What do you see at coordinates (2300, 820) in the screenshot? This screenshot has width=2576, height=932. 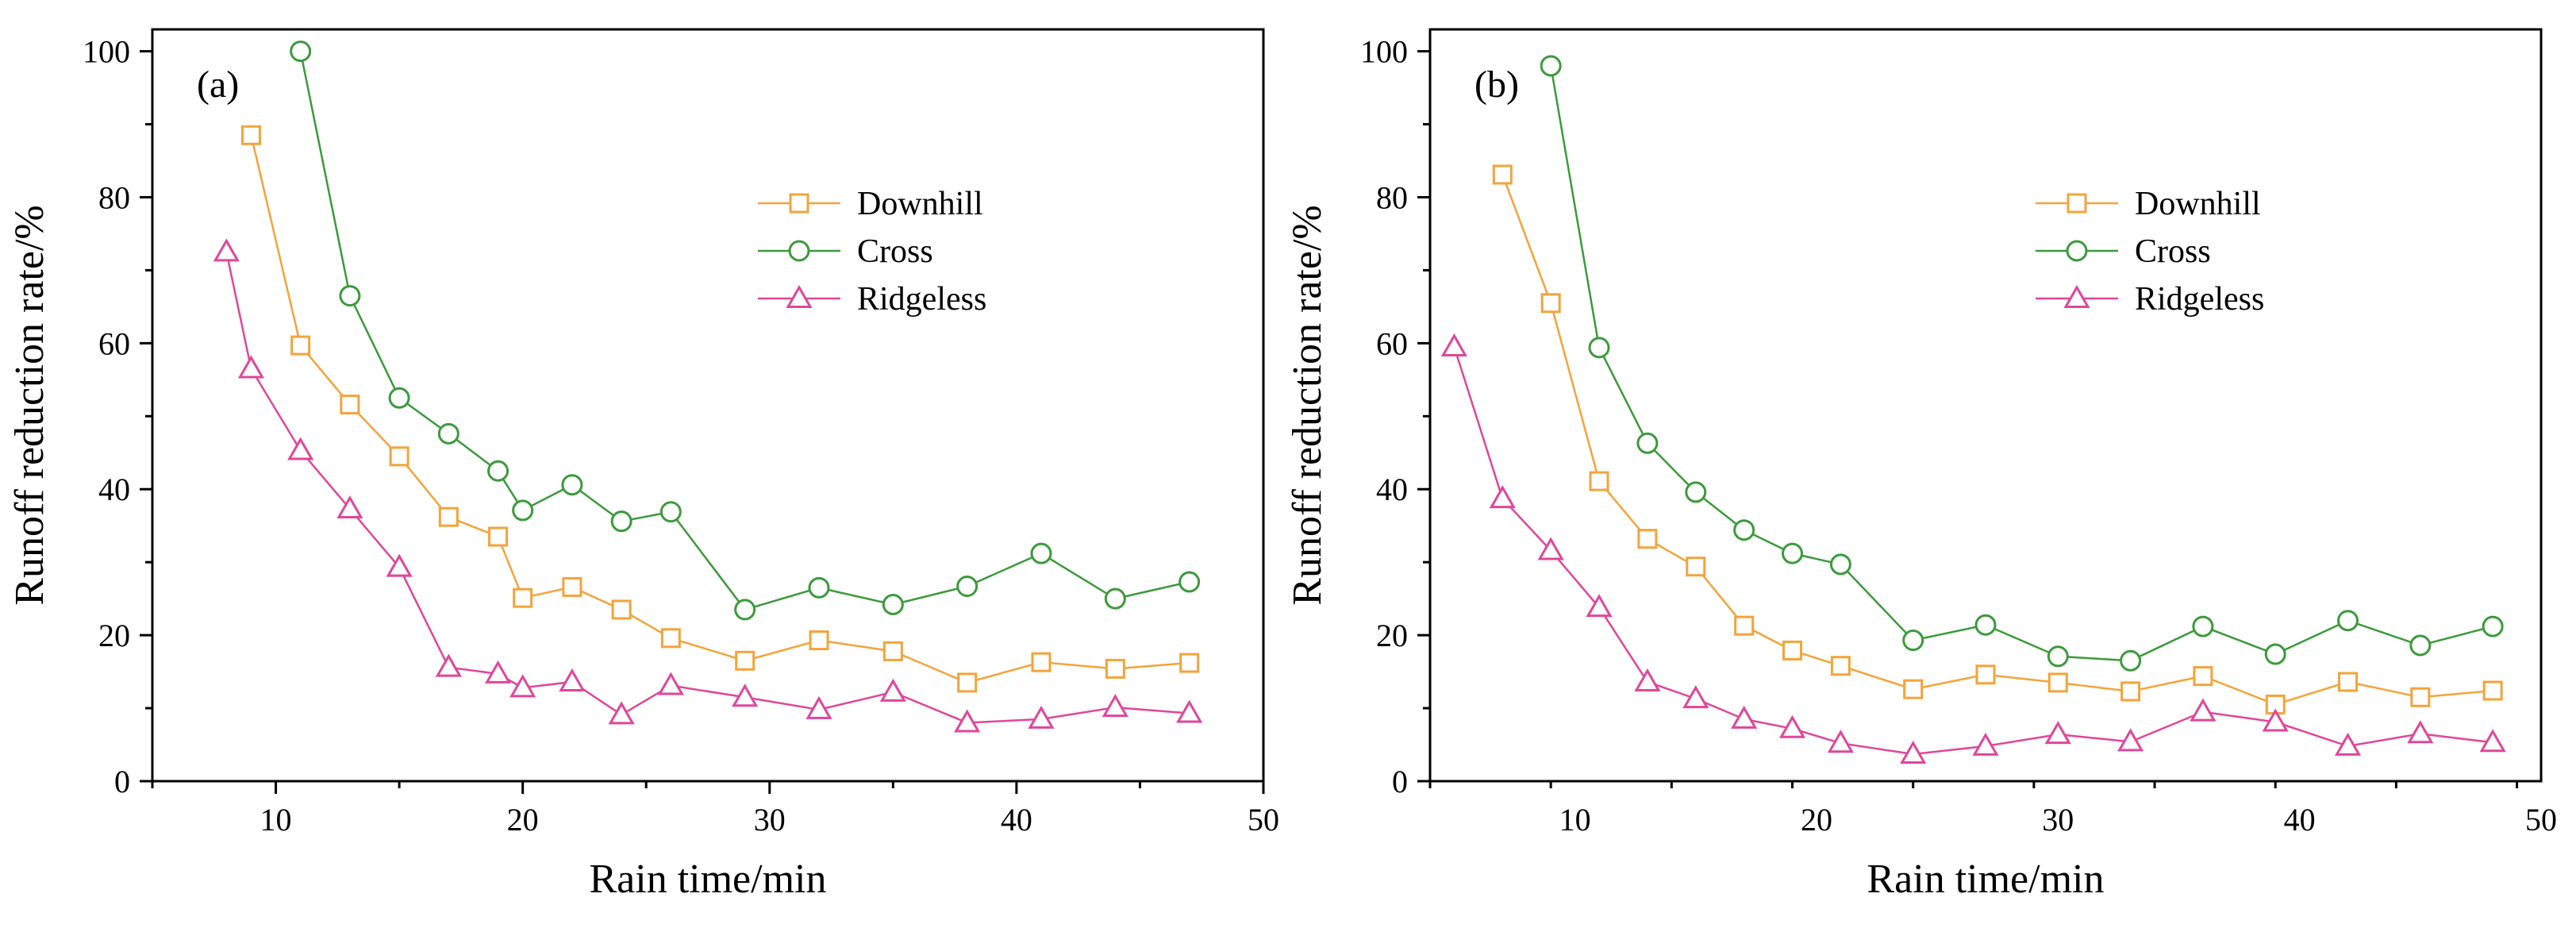 I see `x-tick-label: 40` at bounding box center [2300, 820].